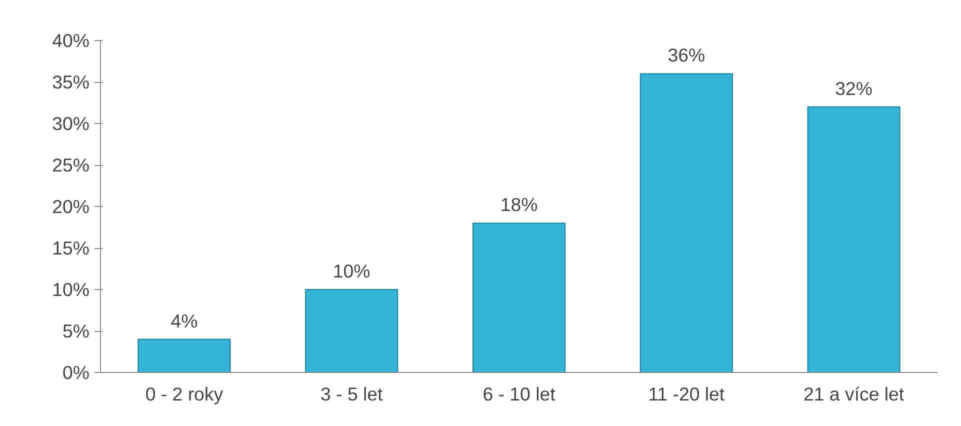  I want to click on data-label: 18%, so click(519, 205).